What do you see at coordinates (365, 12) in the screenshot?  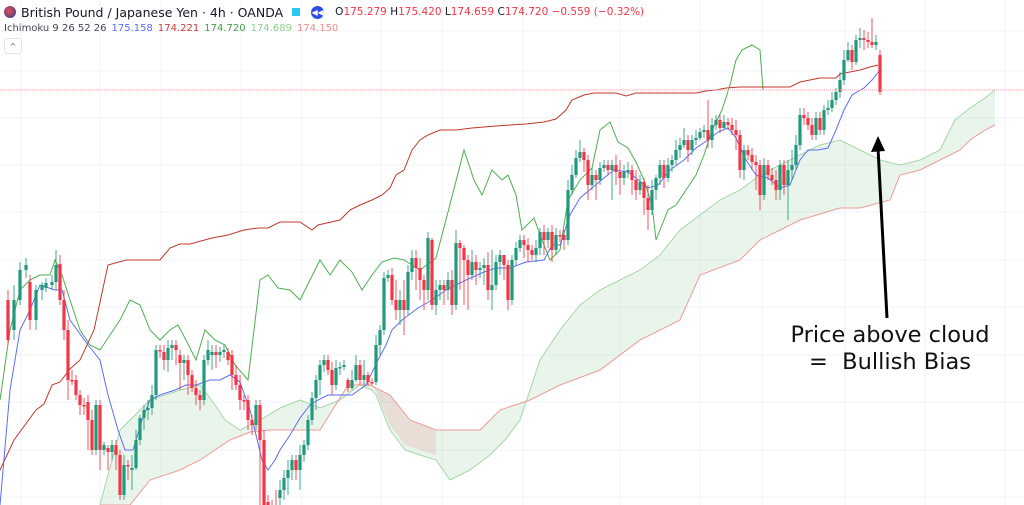 I see `open-value: 175.279` at bounding box center [365, 12].